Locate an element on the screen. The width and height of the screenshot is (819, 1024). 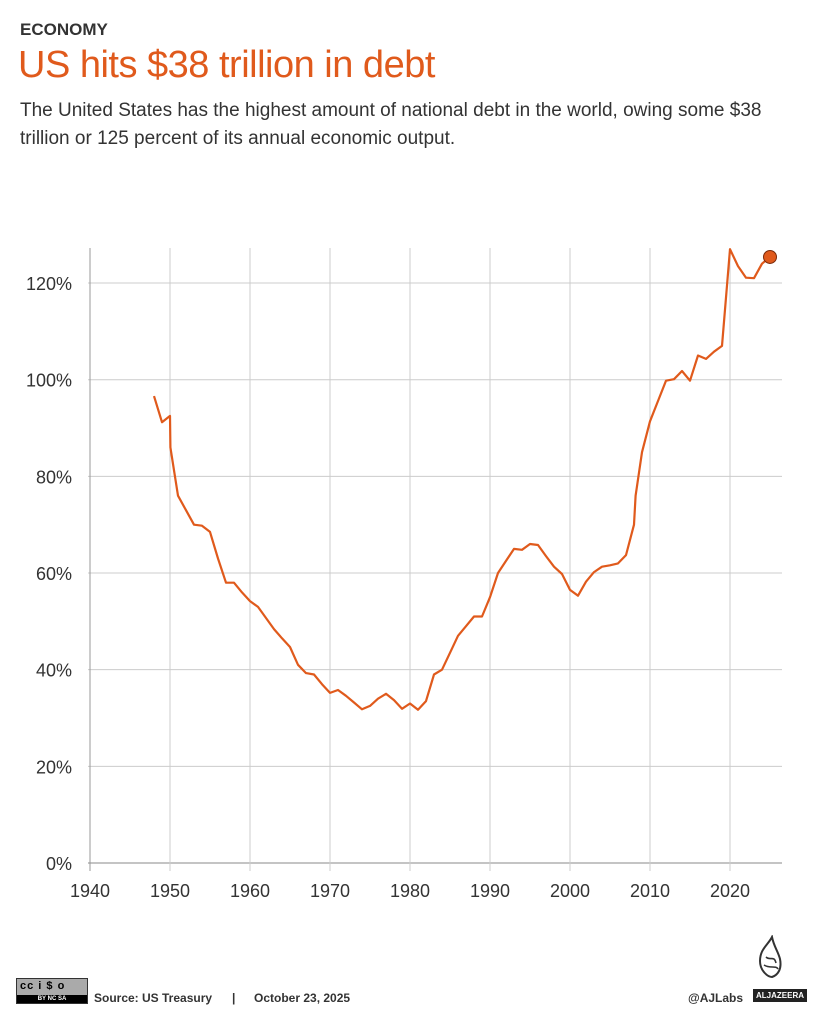
license-symbols: cc i $ o is located at coordinates (43, 986).